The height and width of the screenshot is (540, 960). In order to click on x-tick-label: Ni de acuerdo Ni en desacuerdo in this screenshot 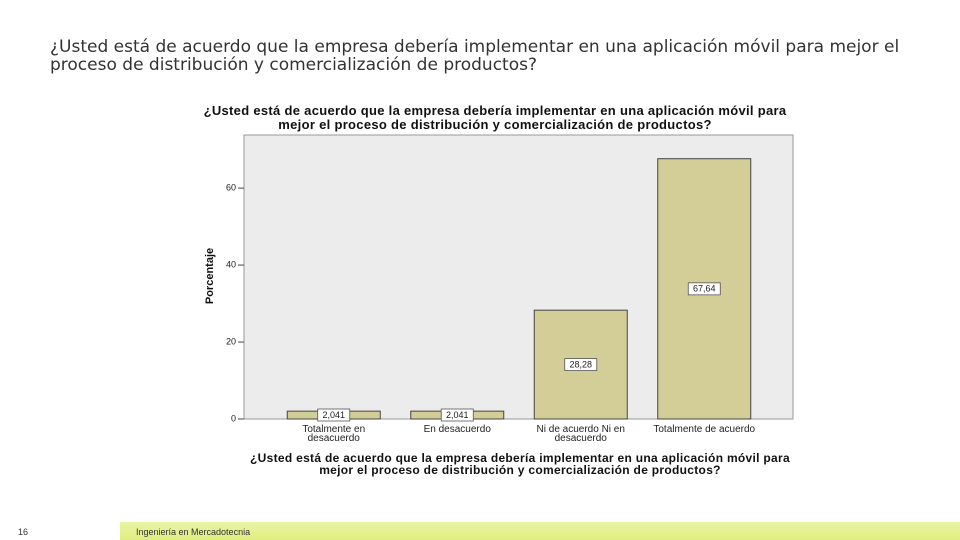, I will do `click(580, 434)`.